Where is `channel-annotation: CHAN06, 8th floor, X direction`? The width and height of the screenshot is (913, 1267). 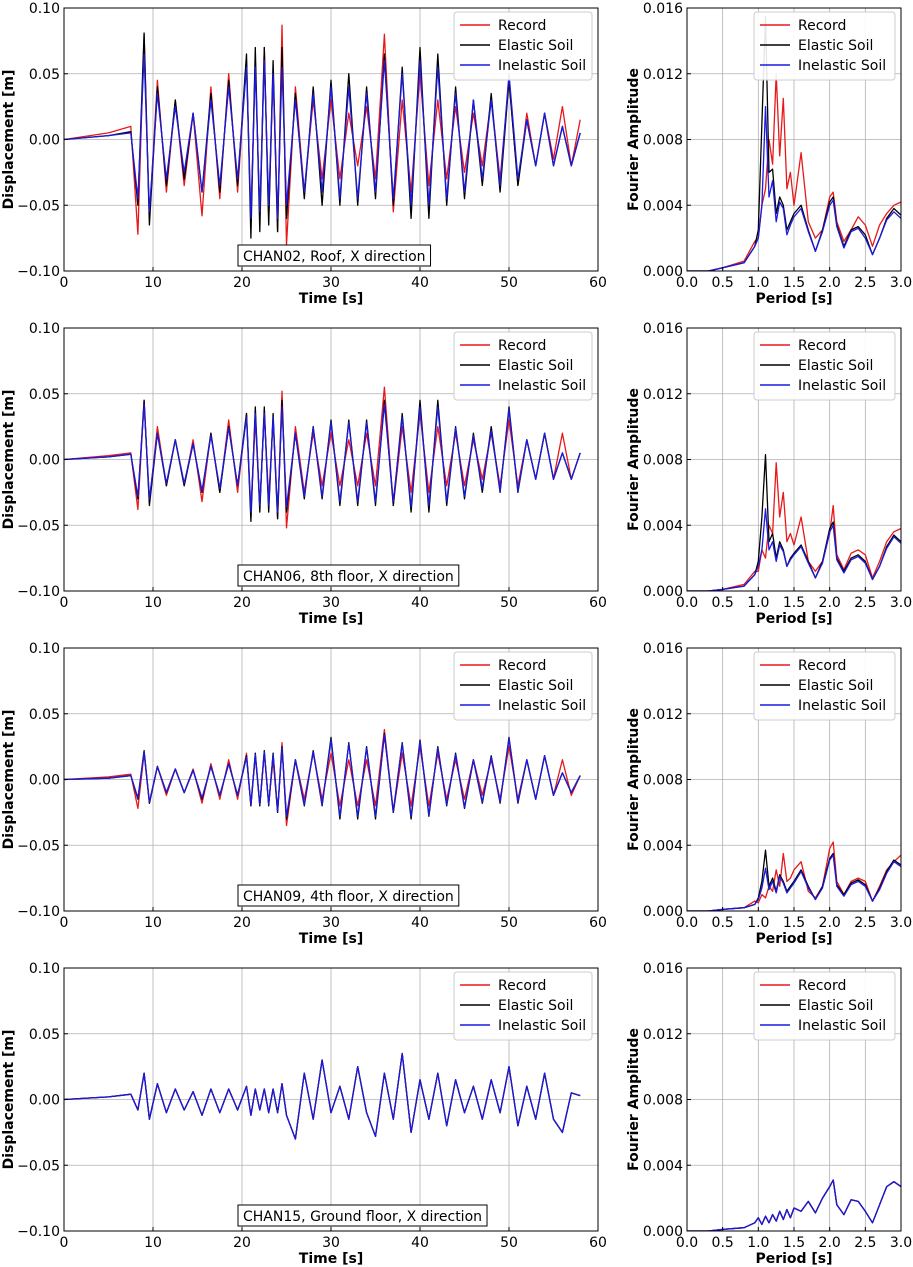
channel-annotation: CHAN06, 8th floor, X direction is located at coordinates (348, 575).